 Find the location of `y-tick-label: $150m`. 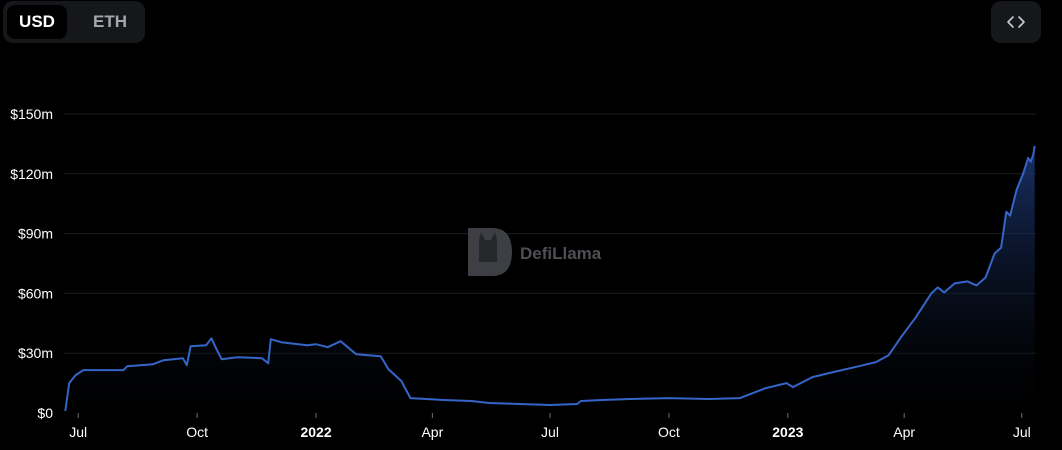

y-tick-label: $150m is located at coordinates (31, 114).